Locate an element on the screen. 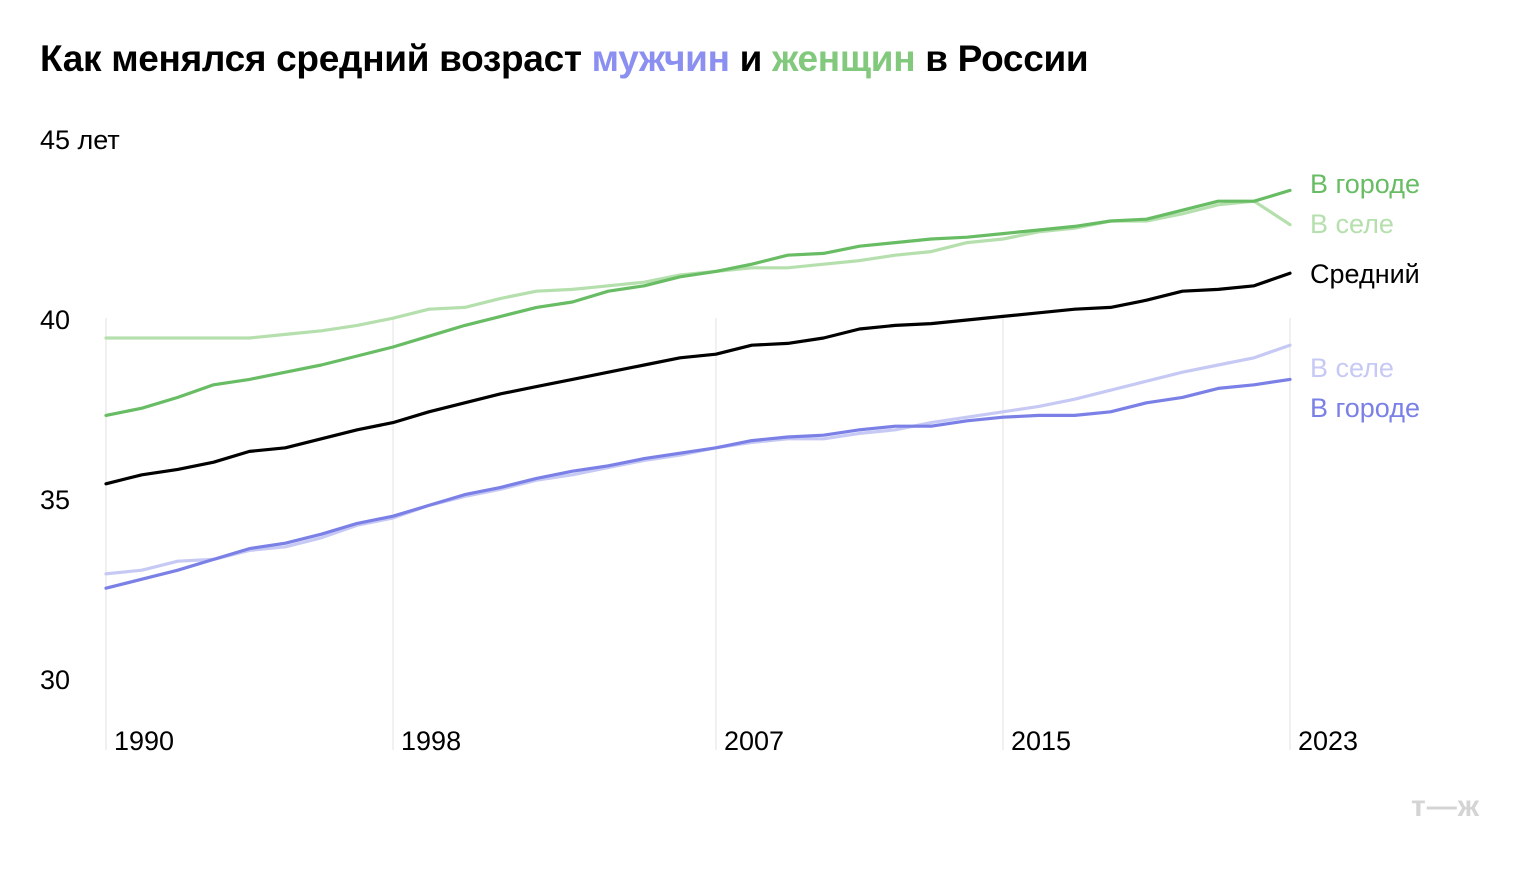 The height and width of the screenshot is (880, 1520). x-tick-label-2023: 2023 is located at coordinates (1328, 741).